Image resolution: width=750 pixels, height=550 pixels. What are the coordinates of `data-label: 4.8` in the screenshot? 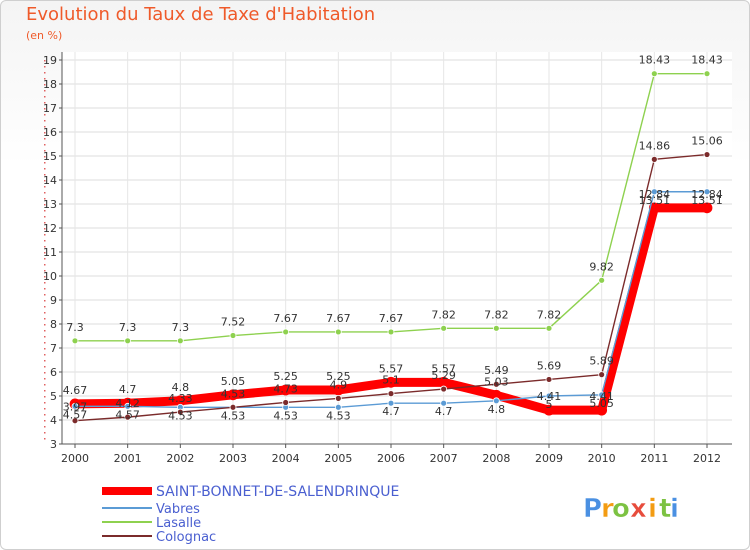 It's located at (181, 387).